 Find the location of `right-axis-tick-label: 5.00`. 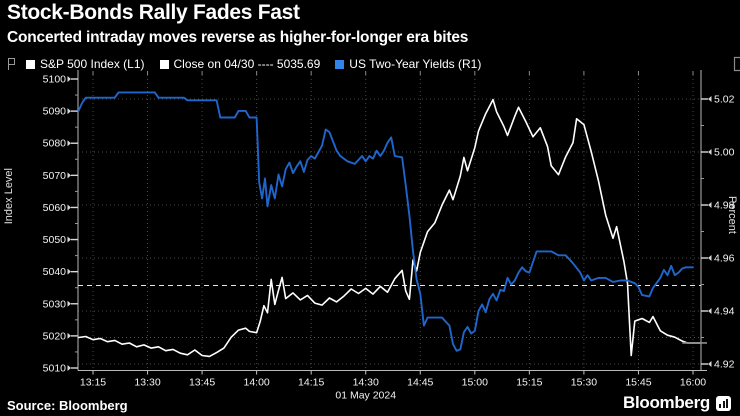

right-axis-tick-label: 5.00 is located at coordinates (724, 153).